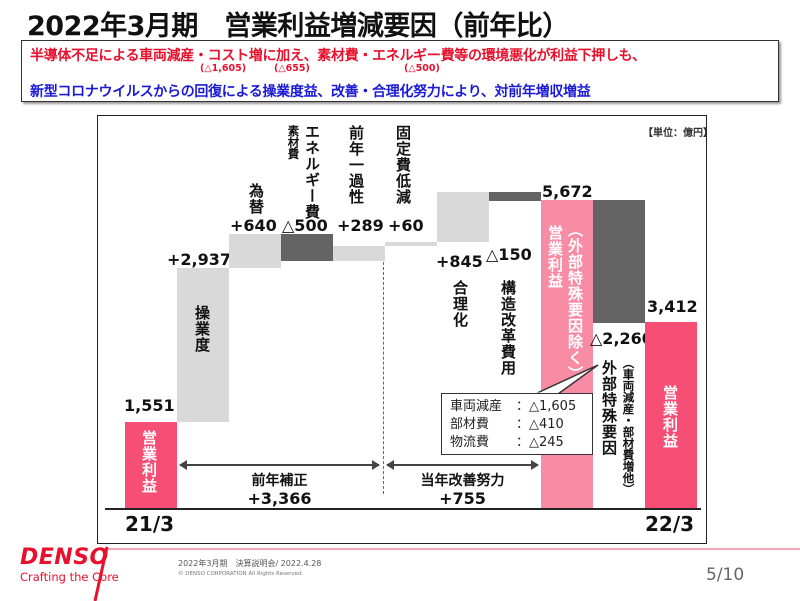  I want to click on current-year-label: 当年改善努力, so click(462, 481).